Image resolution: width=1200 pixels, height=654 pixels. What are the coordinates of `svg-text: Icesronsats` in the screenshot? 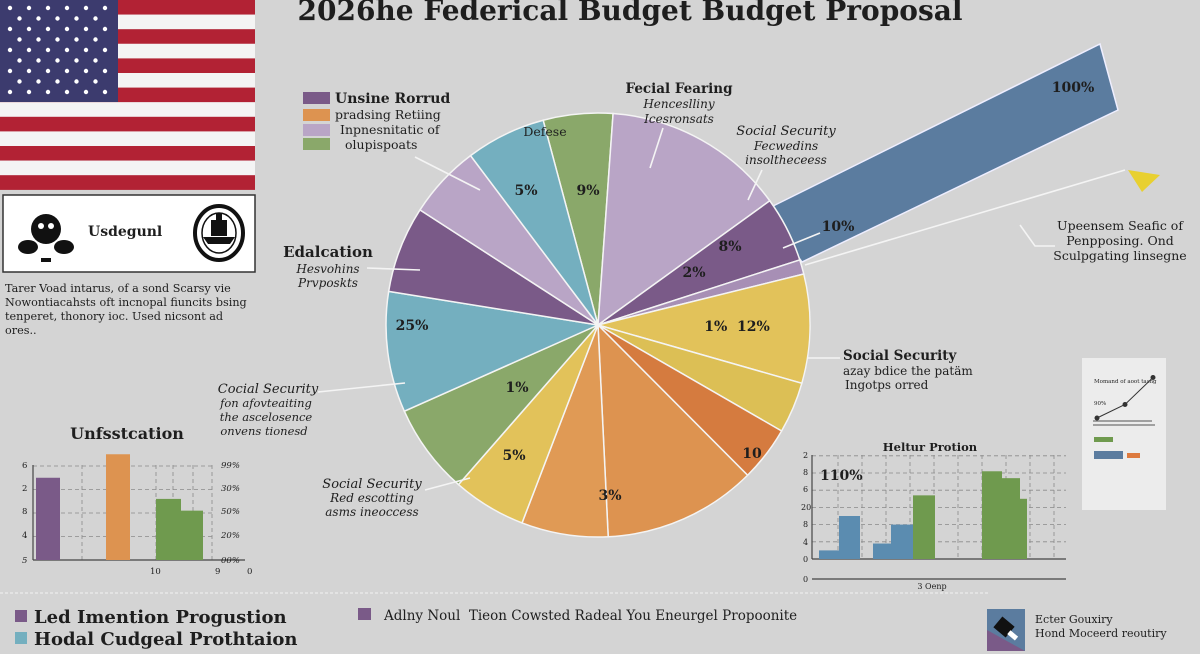 It's located at (678, 119).